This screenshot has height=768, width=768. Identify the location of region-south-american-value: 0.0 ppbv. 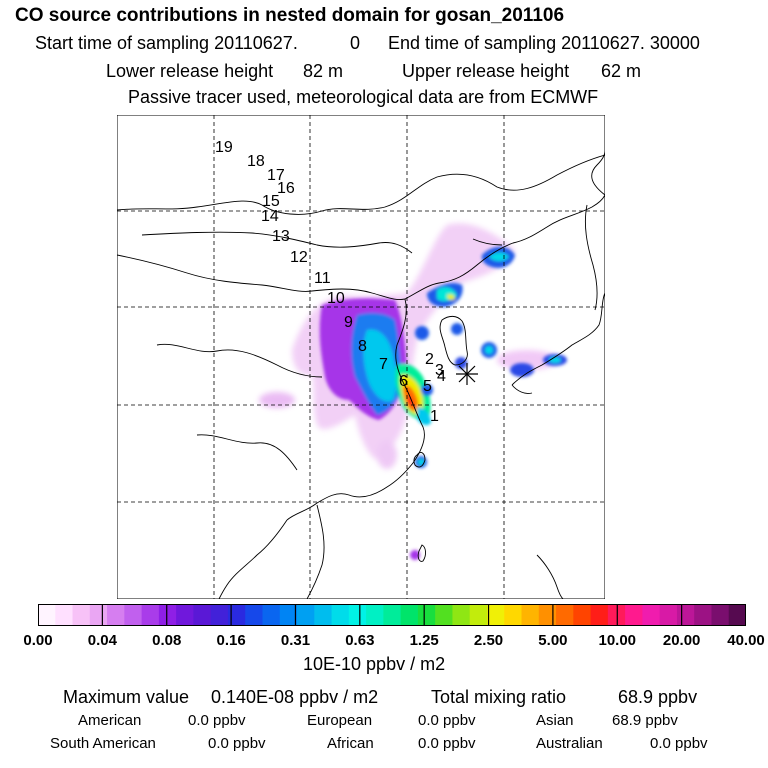
(237, 743).